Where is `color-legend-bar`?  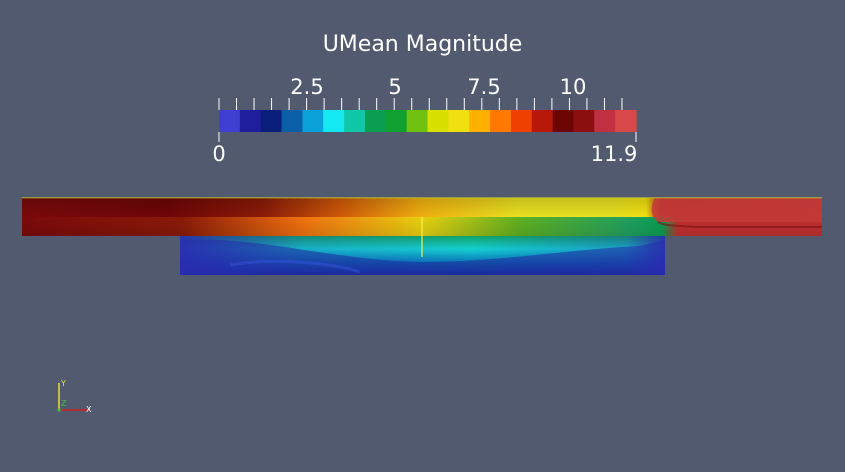
color-legend-bar is located at coordinates (428, 121).